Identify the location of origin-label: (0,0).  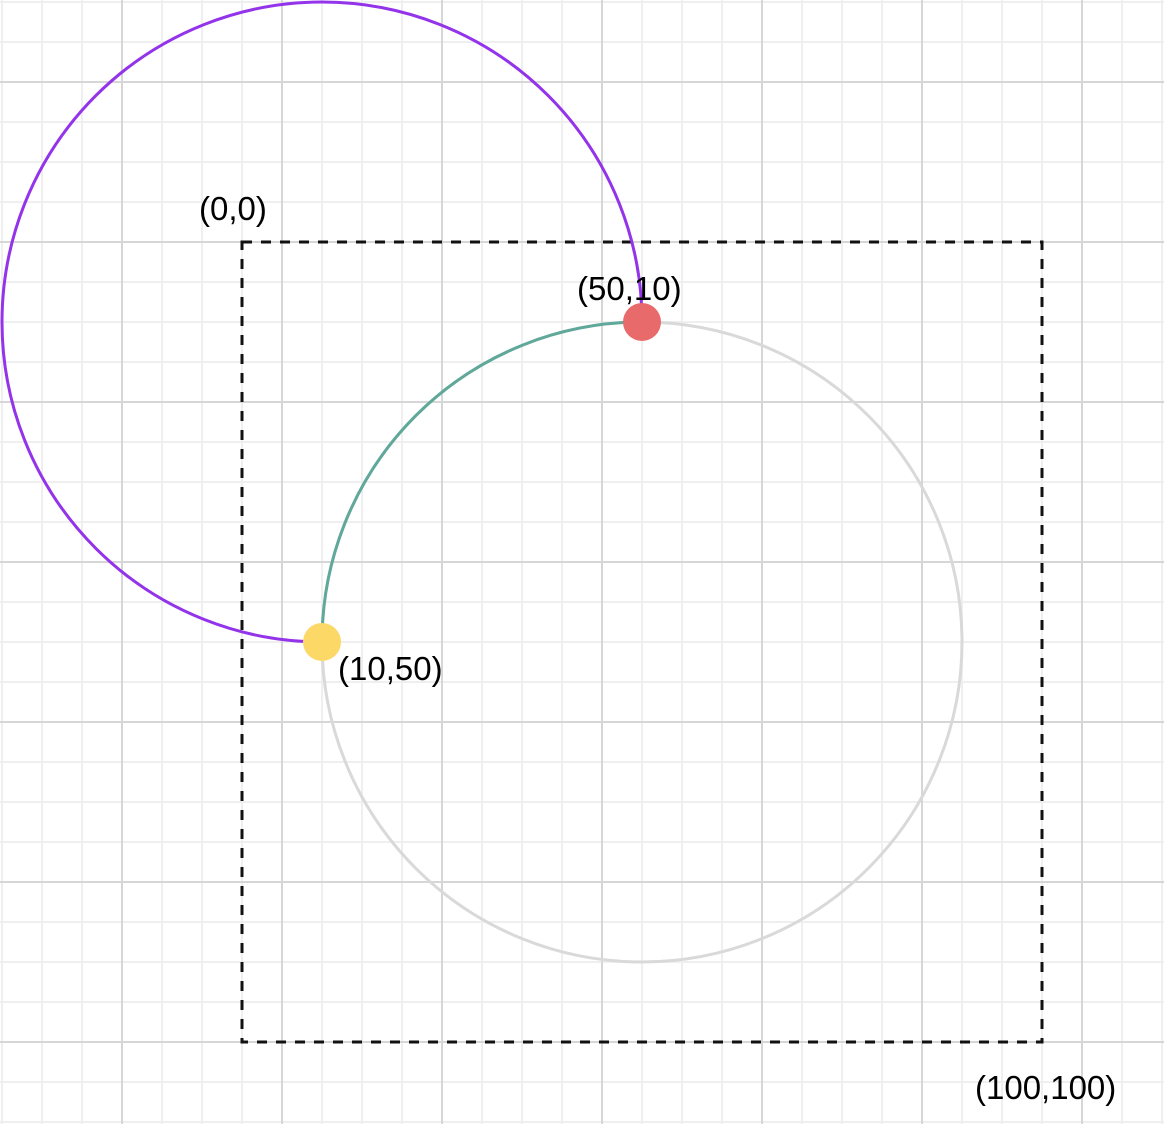
(233, 208).